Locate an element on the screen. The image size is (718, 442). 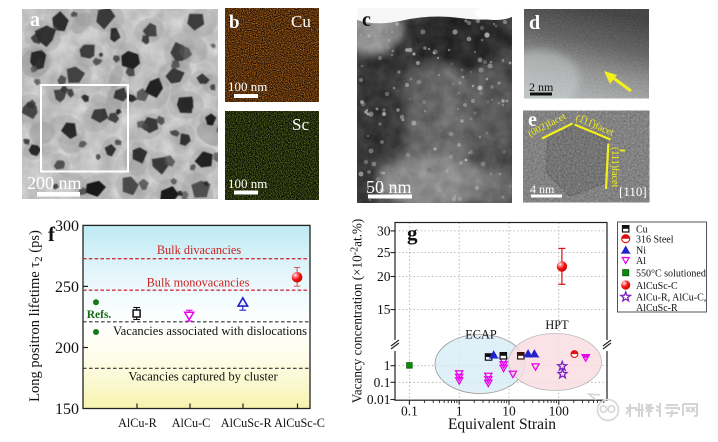
svg-text: e is located at coordinates (532, 120).